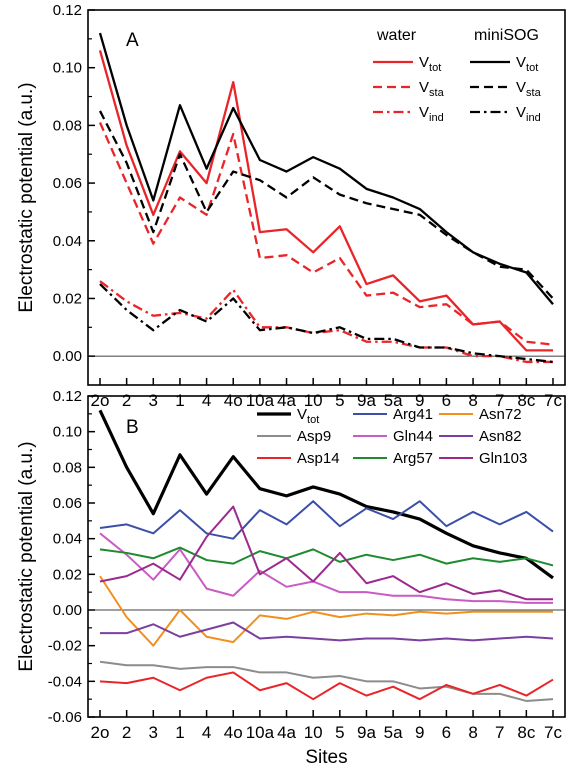  Describe the element at coordinates (413, 458) in the screenshot. I see `legend-label: Arg57` at that location.